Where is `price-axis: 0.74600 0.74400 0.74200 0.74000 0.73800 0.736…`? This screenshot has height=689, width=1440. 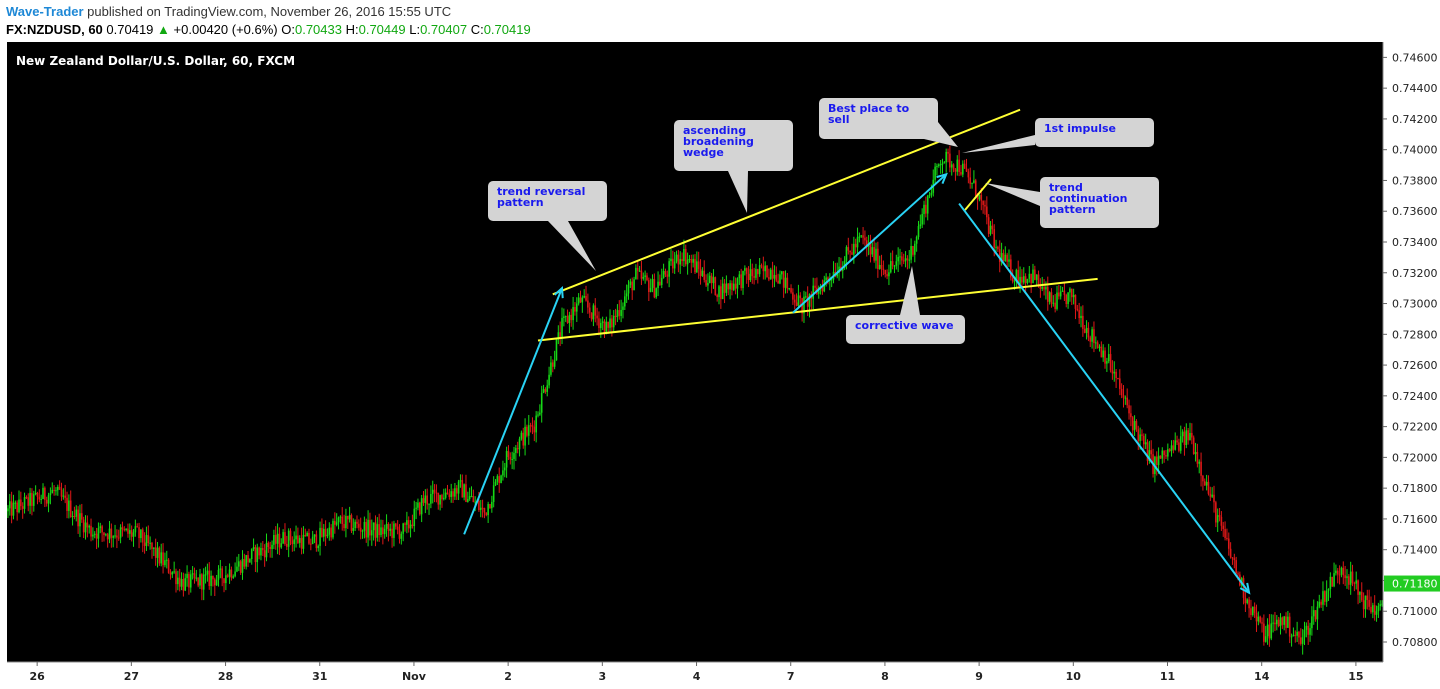 price-axis: 0.74600 0.74400 0.74200 0.74000 0.73800 0.736… is located at coordinates (1411, 352).